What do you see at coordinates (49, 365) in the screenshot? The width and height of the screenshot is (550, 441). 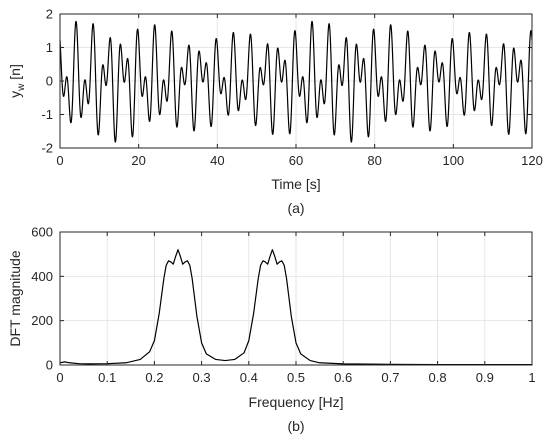 I see `dft-y-tick-label: 0` at bounding box center [49, 365].